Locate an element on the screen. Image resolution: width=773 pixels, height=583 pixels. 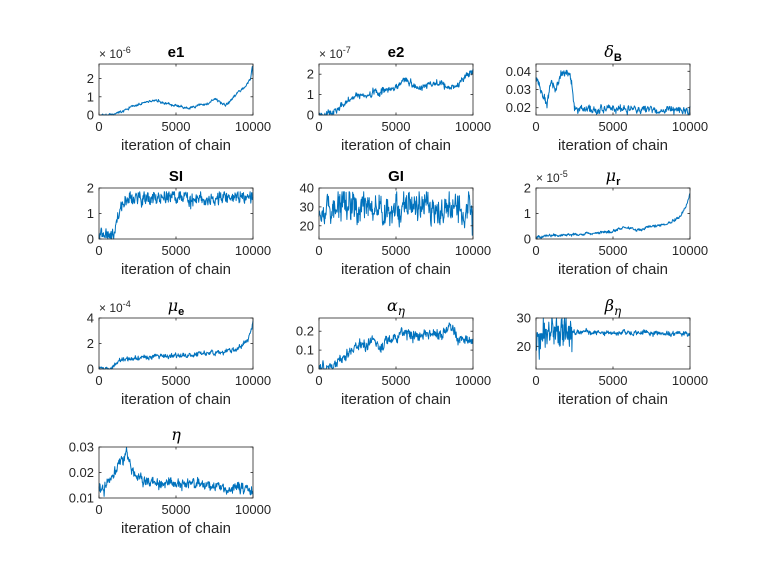
subplot-title: μr is located at coordinates (613, 177).